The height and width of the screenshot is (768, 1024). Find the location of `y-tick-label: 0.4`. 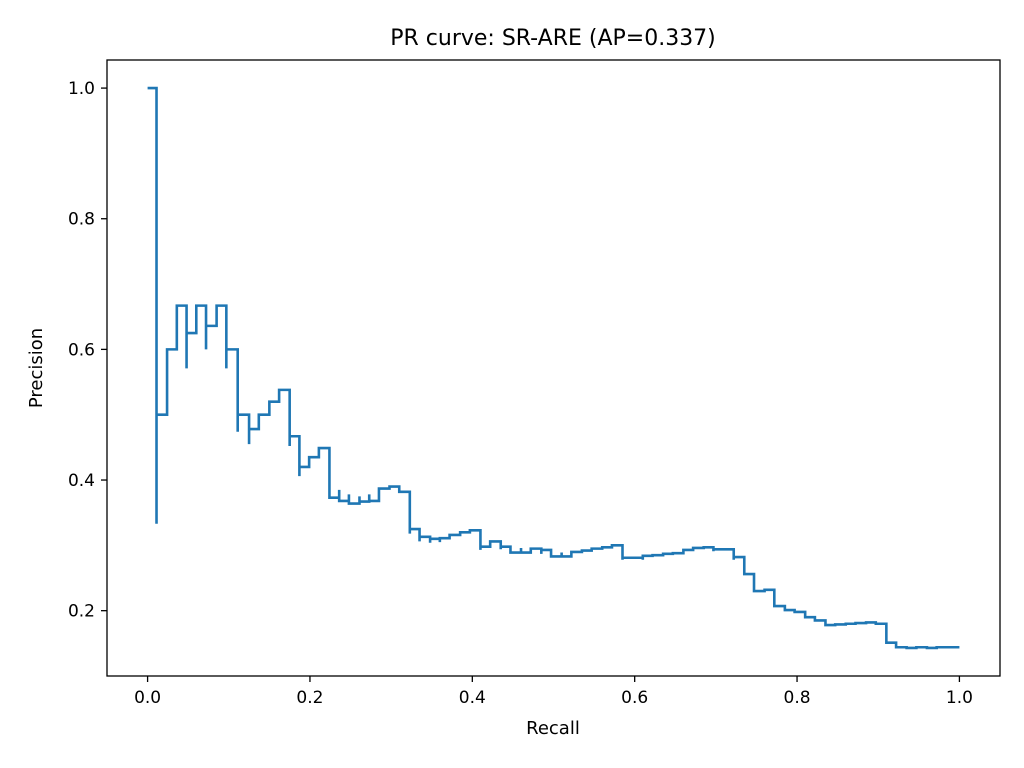

y-tick-label: 0.4 is located at coordinates (81, 481).